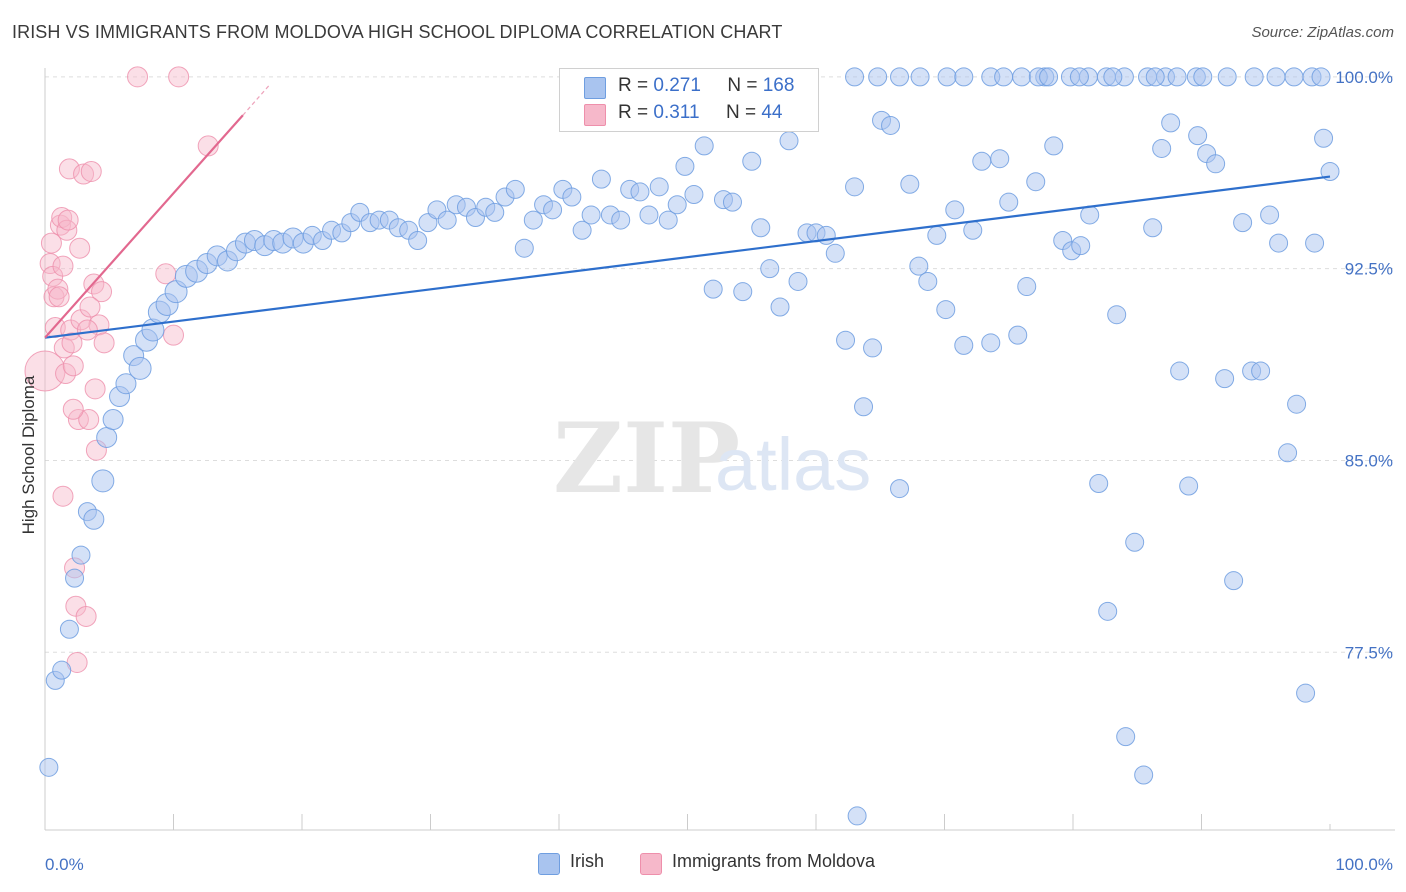  I want to click on legend-moldova-n-label: N =, so click(741, 112).